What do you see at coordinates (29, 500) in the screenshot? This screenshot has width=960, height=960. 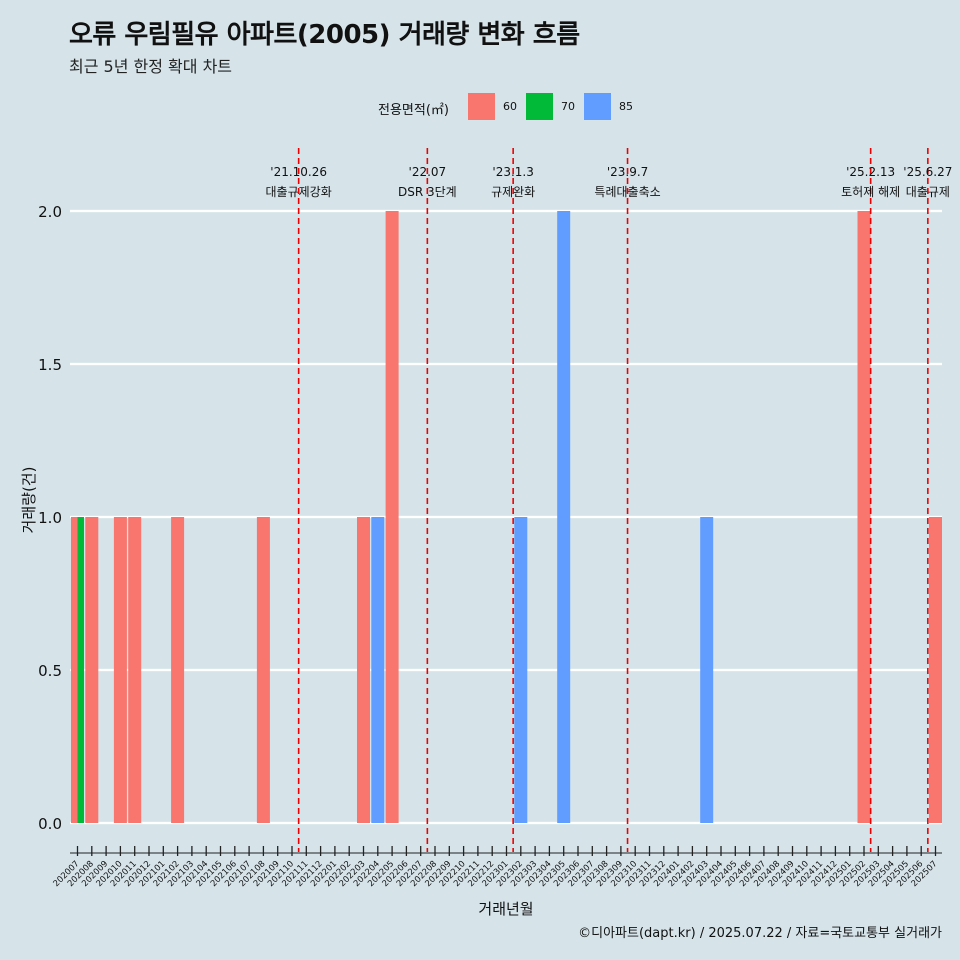 I see `y-axis-title: 거래량(건)` at bounding box center [29, 500].